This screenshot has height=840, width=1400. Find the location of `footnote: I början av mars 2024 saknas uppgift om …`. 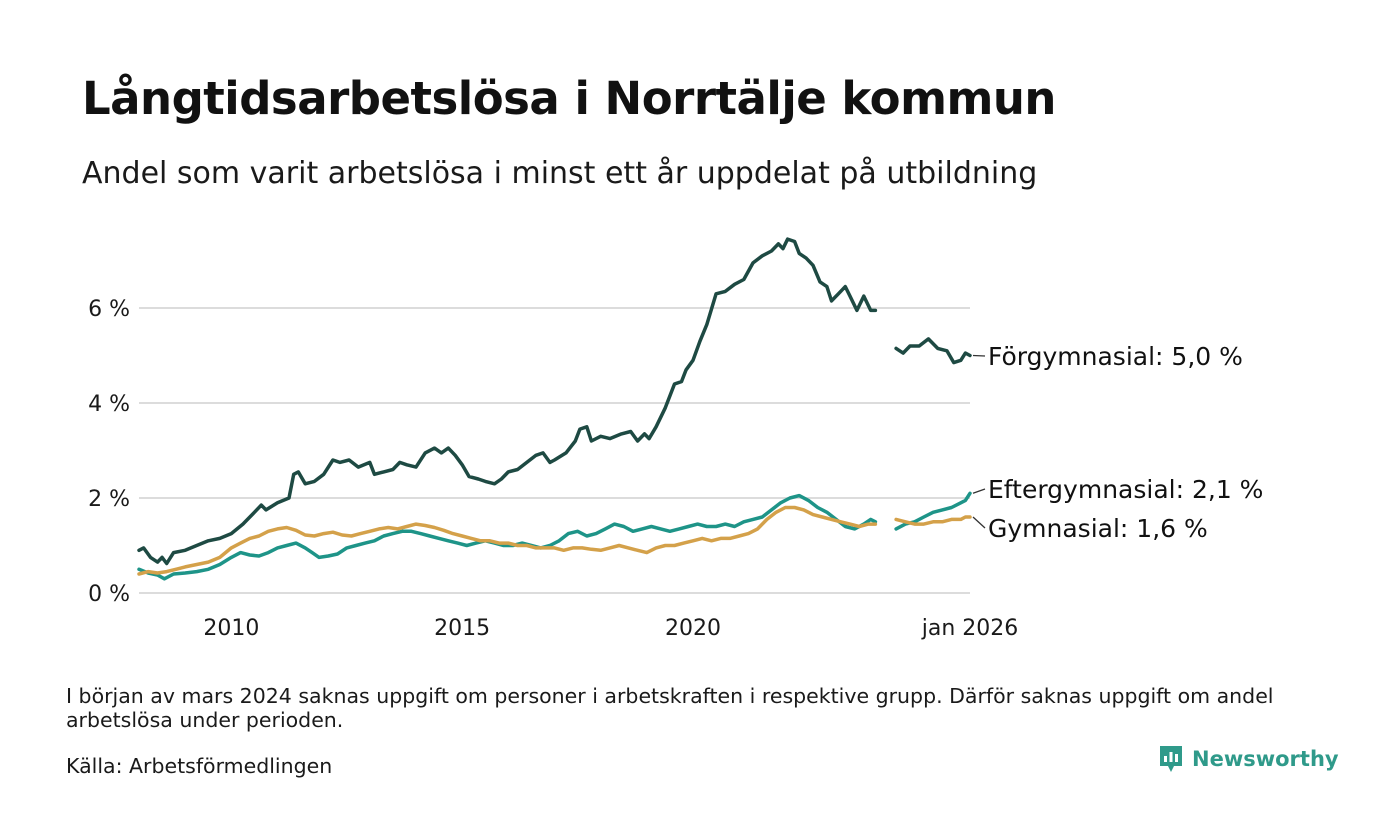

footnote: I början av mars 2024 saknas uppgift om … is located at coordinates (670, 708).